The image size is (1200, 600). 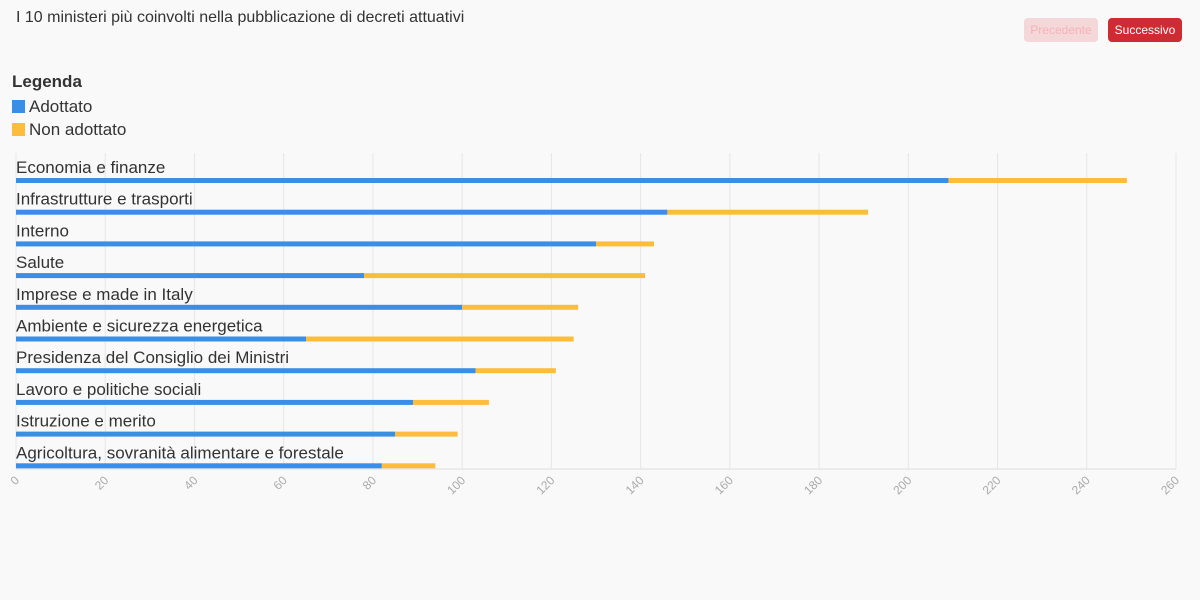 What do you see at coordinates (104, 199) in the screenshot?
I see `category-label: Infrastrutture e trasporti` at bounding box center [104, 199].